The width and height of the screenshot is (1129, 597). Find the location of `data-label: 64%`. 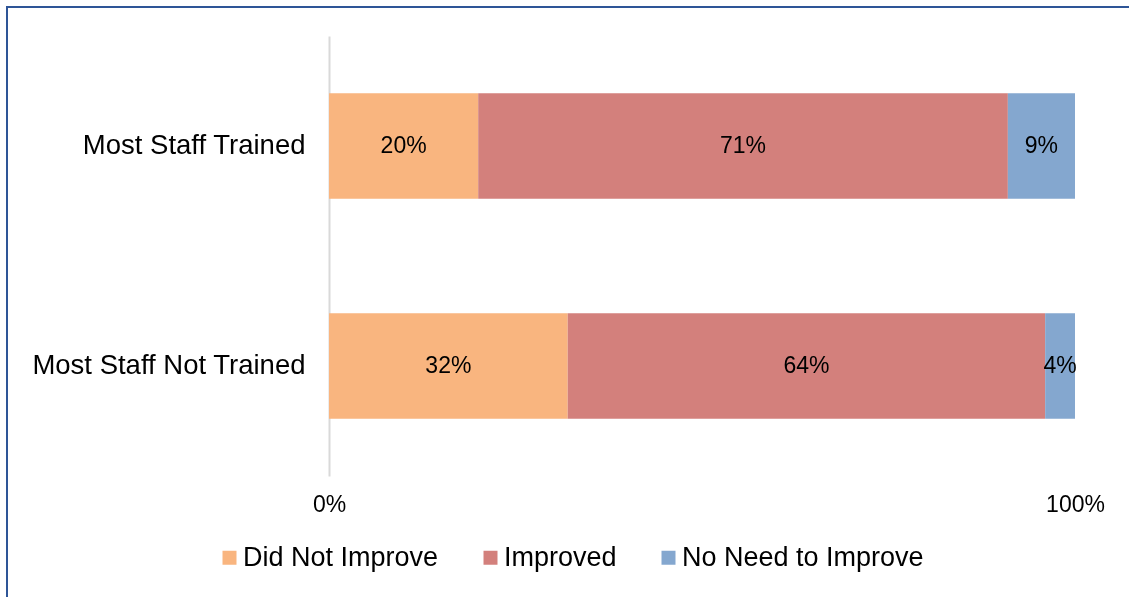

data-label: 64% is located at coordinates (806, 365).